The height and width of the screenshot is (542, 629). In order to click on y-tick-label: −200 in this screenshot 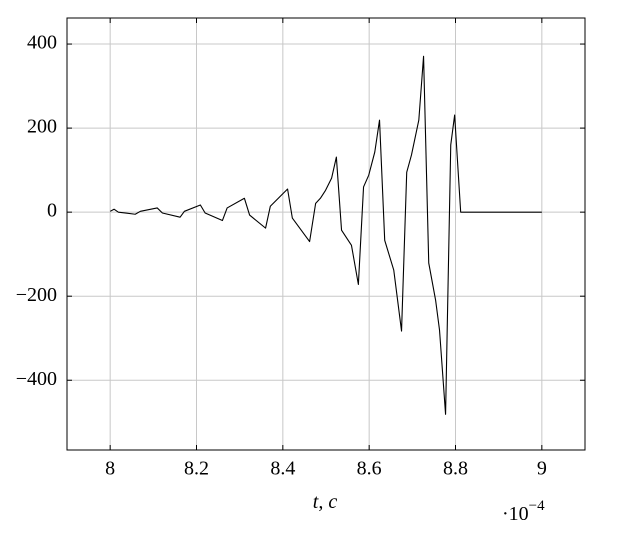, I will do `click(36, 295)`.